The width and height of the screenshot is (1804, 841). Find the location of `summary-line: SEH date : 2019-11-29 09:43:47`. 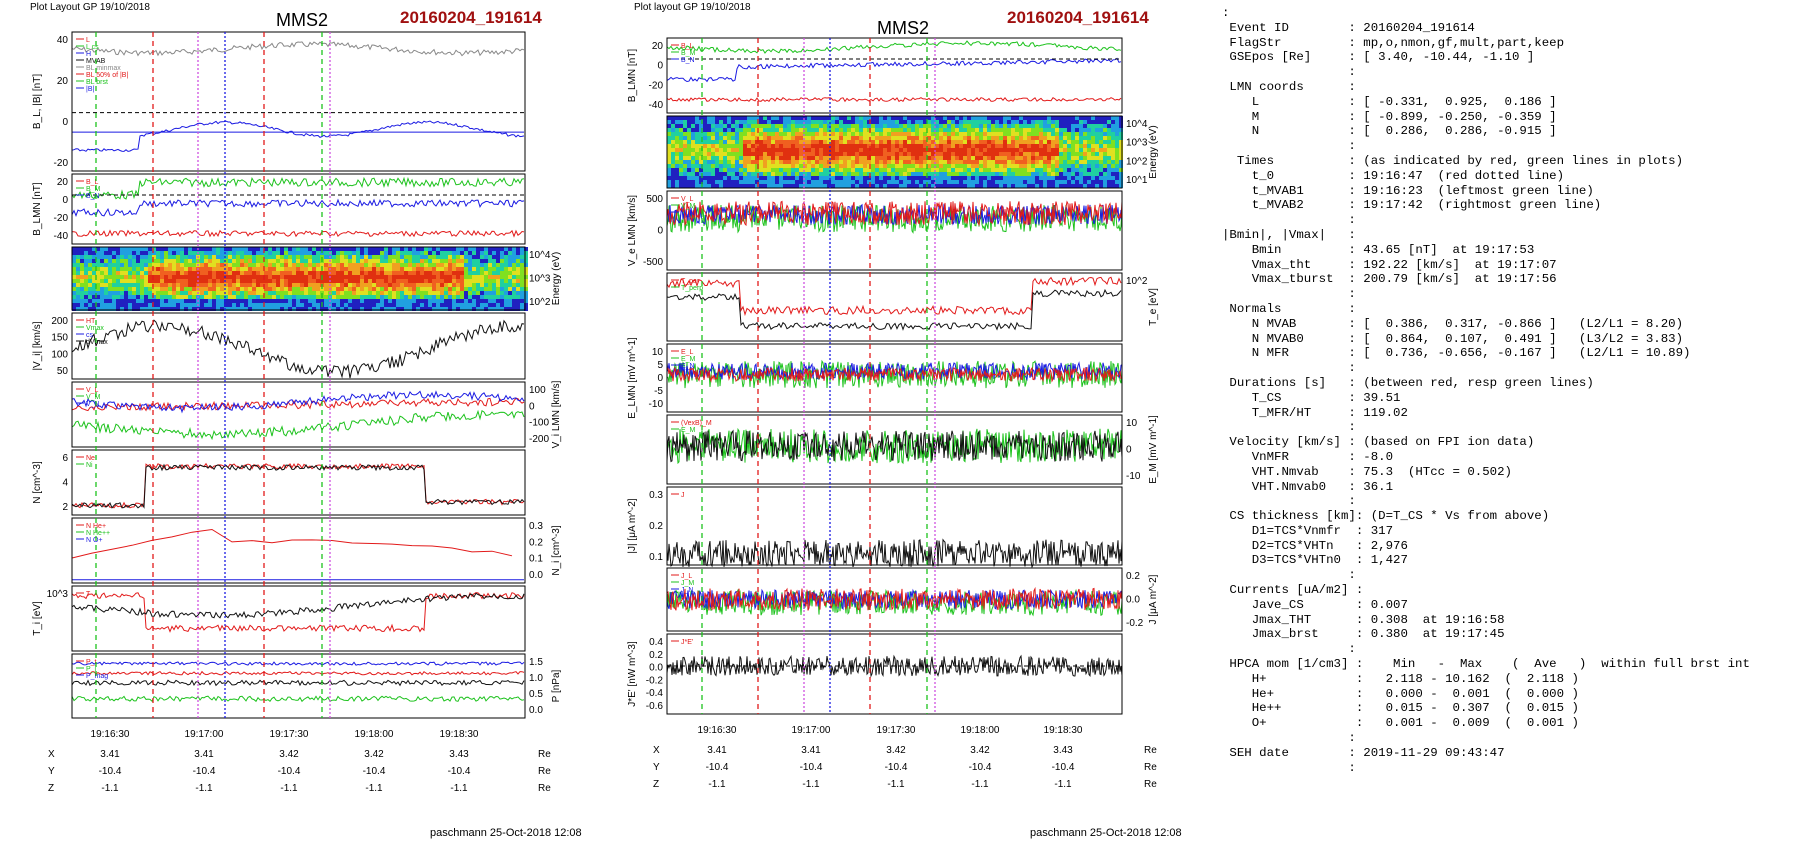

summary-line: SEH date : 2019-11-29 09:43:47 is located at coordinates (1363, 752).